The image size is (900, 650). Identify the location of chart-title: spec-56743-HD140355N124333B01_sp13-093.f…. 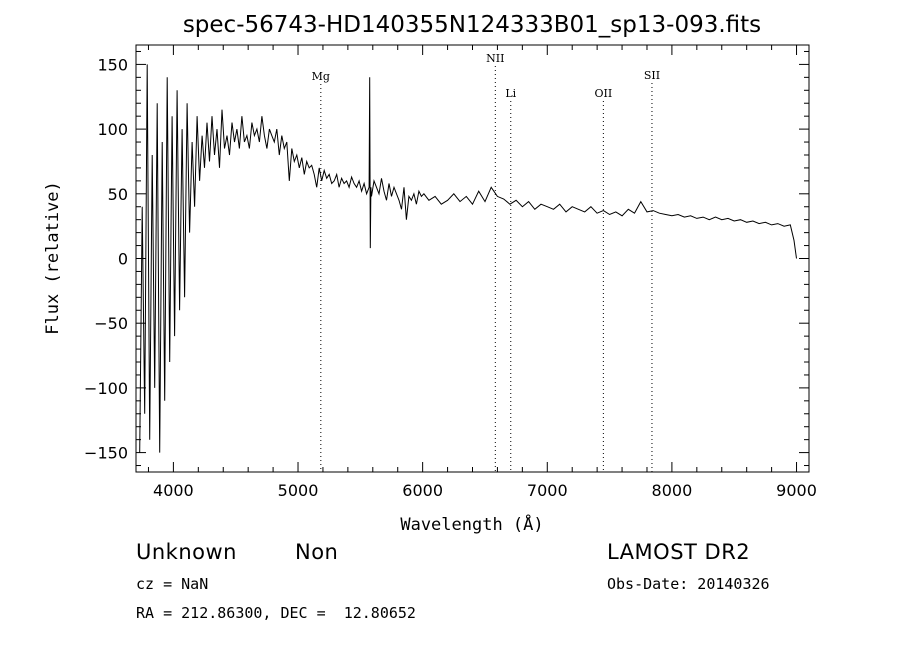
(472, 25).